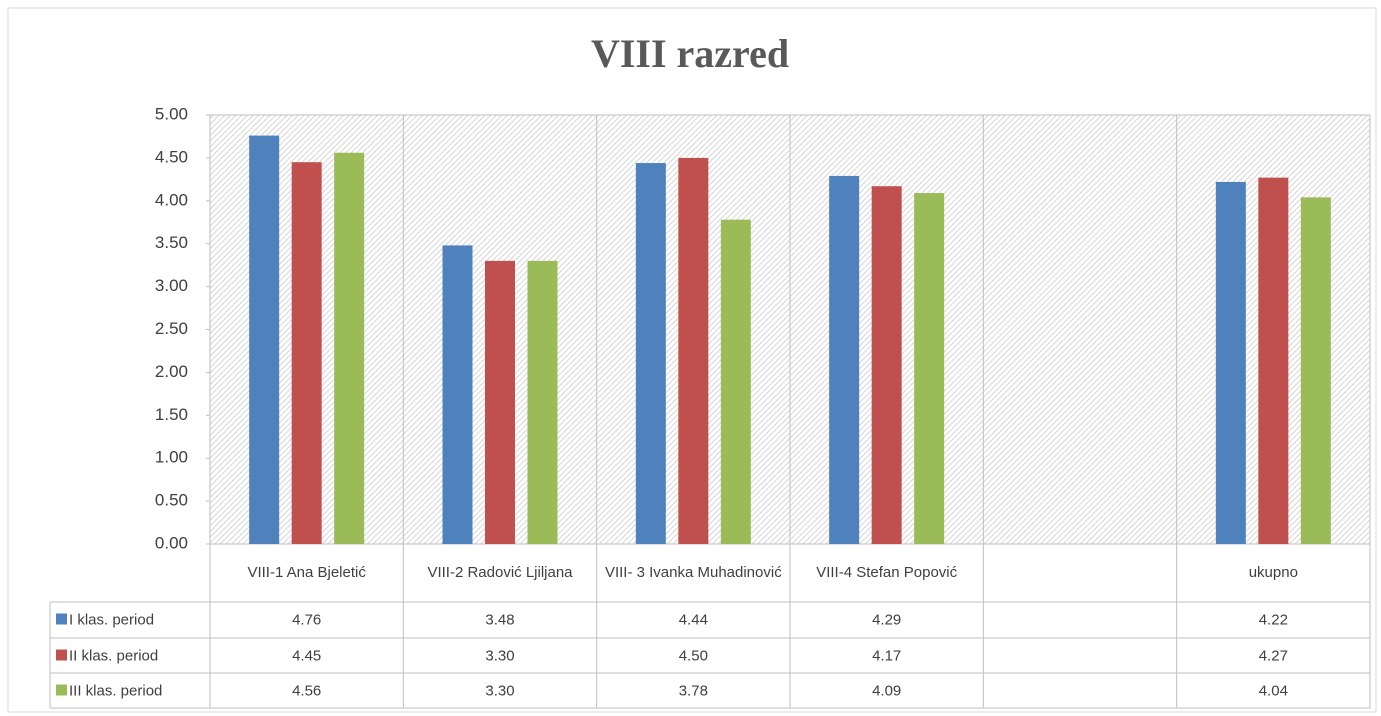 The height and width of the screenshot is (716, 1381). I want to click on x-tick-label: VIII-2 Radović Ljiljana, so click(500, 572).